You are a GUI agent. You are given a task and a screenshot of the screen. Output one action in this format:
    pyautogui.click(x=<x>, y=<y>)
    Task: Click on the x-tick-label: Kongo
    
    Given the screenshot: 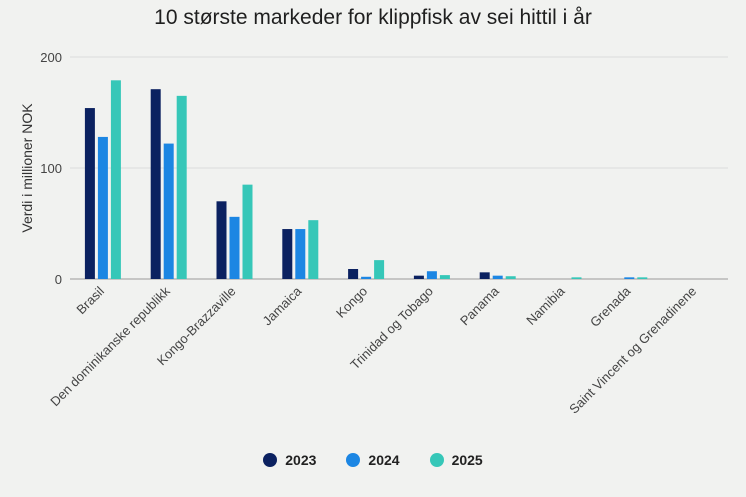 What is the action you would take?
    pyautogui.click(x=351, y=302)
    